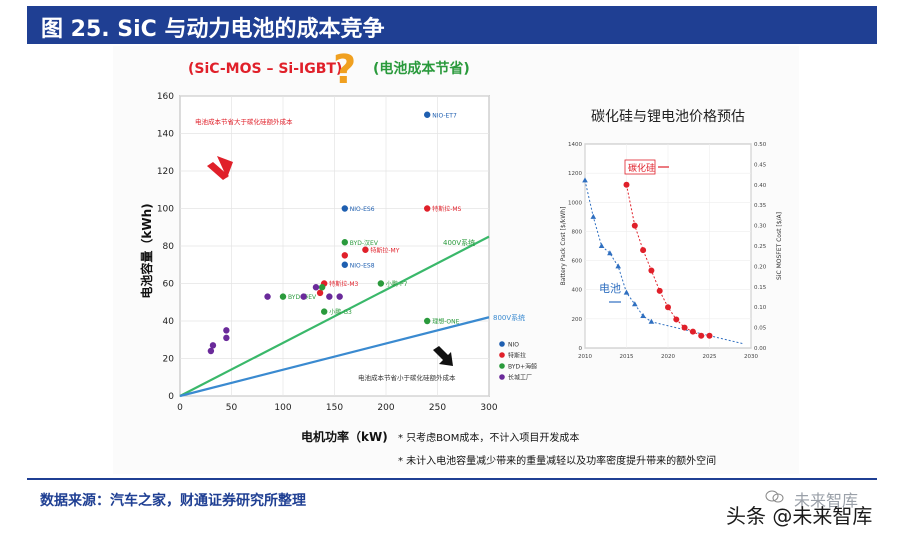 Image resolution: width=910 pixels, height=541 pixels. I want to click on side-gridlines, so click(668, 246).